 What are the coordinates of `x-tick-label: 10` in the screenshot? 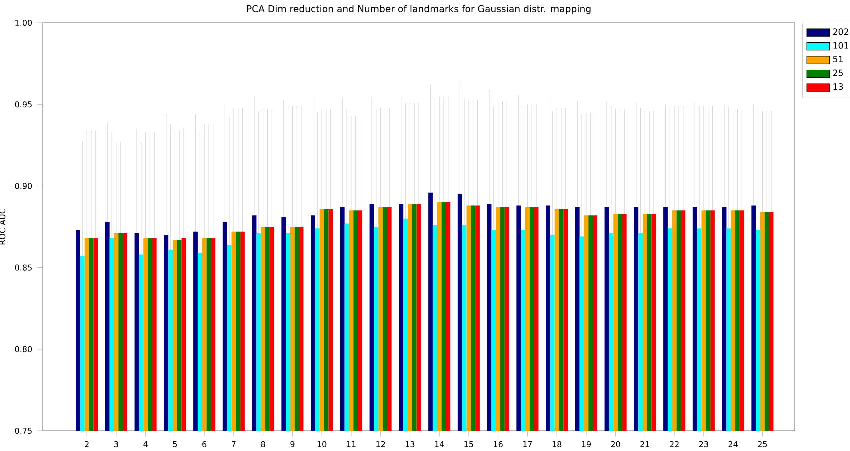 It's located at (322, 444).